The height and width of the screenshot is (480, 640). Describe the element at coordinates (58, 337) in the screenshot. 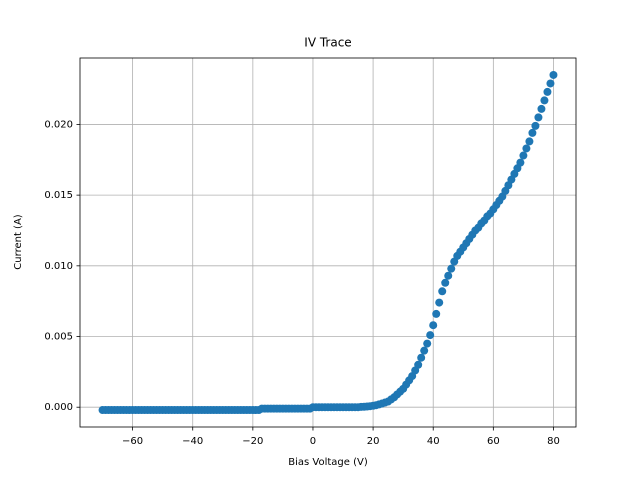

I see `y-tick-label: 0.005` at that location.